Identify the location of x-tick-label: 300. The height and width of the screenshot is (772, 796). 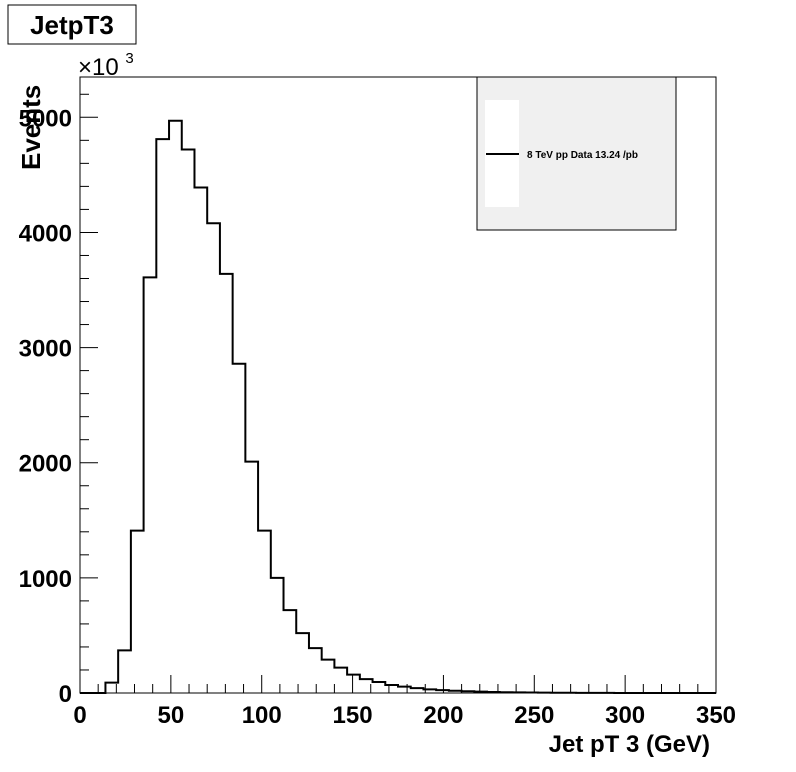
(625, 715).